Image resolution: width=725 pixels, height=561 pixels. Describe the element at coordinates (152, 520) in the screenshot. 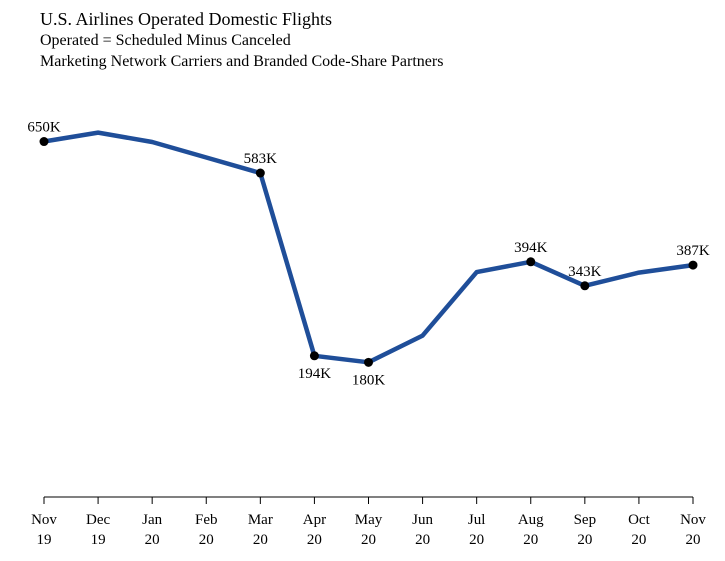

I see `x-tick-label-month: Jan` at that location.